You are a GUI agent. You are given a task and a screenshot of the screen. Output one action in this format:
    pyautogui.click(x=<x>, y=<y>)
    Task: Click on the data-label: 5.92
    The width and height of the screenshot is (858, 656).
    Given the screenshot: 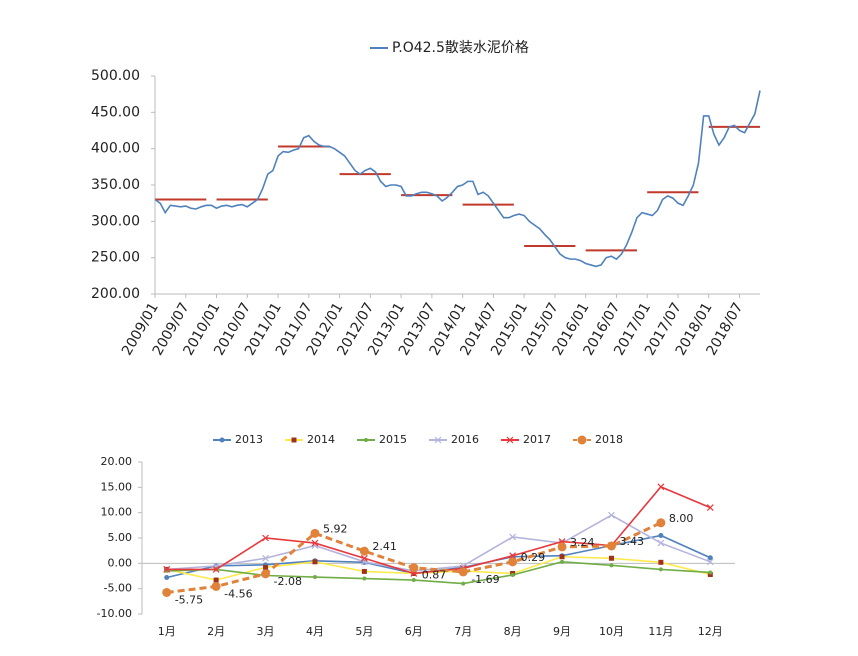 What is the action you would take?
    pyautogui.click(x=335, y=528)
    